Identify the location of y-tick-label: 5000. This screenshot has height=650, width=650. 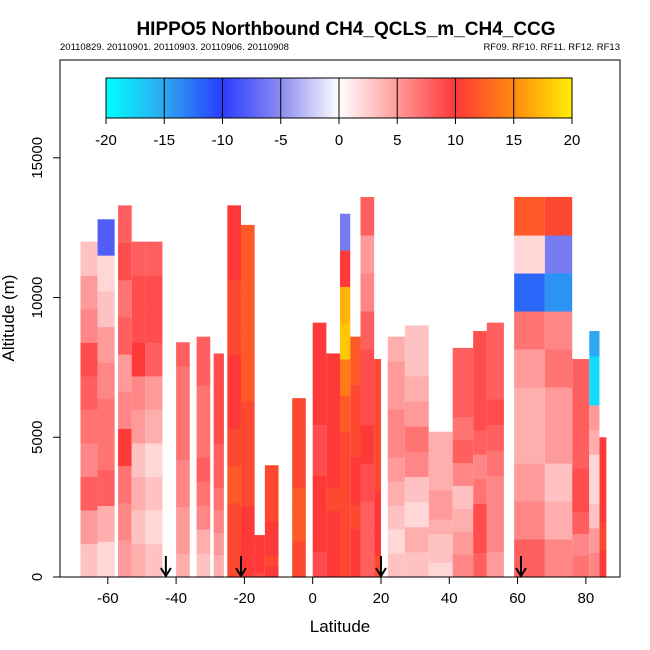
(37, 437).